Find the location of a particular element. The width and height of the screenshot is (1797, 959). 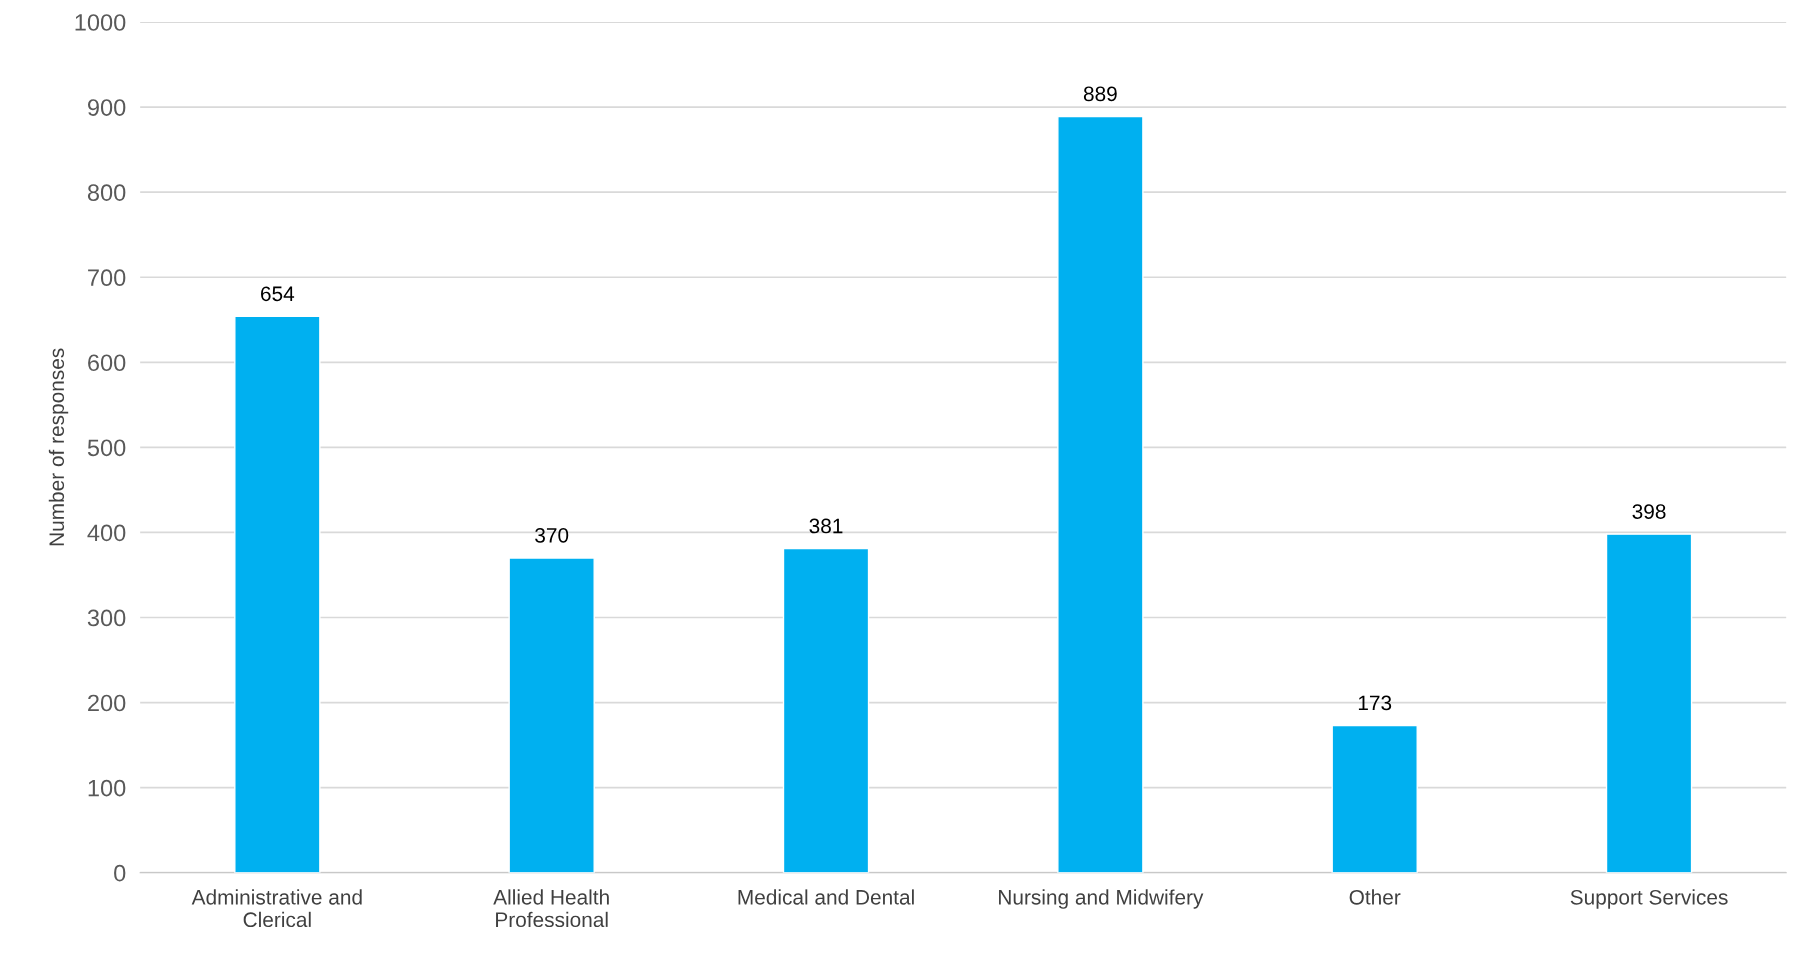

data-label: 654 is located at coordinates (278, 294).